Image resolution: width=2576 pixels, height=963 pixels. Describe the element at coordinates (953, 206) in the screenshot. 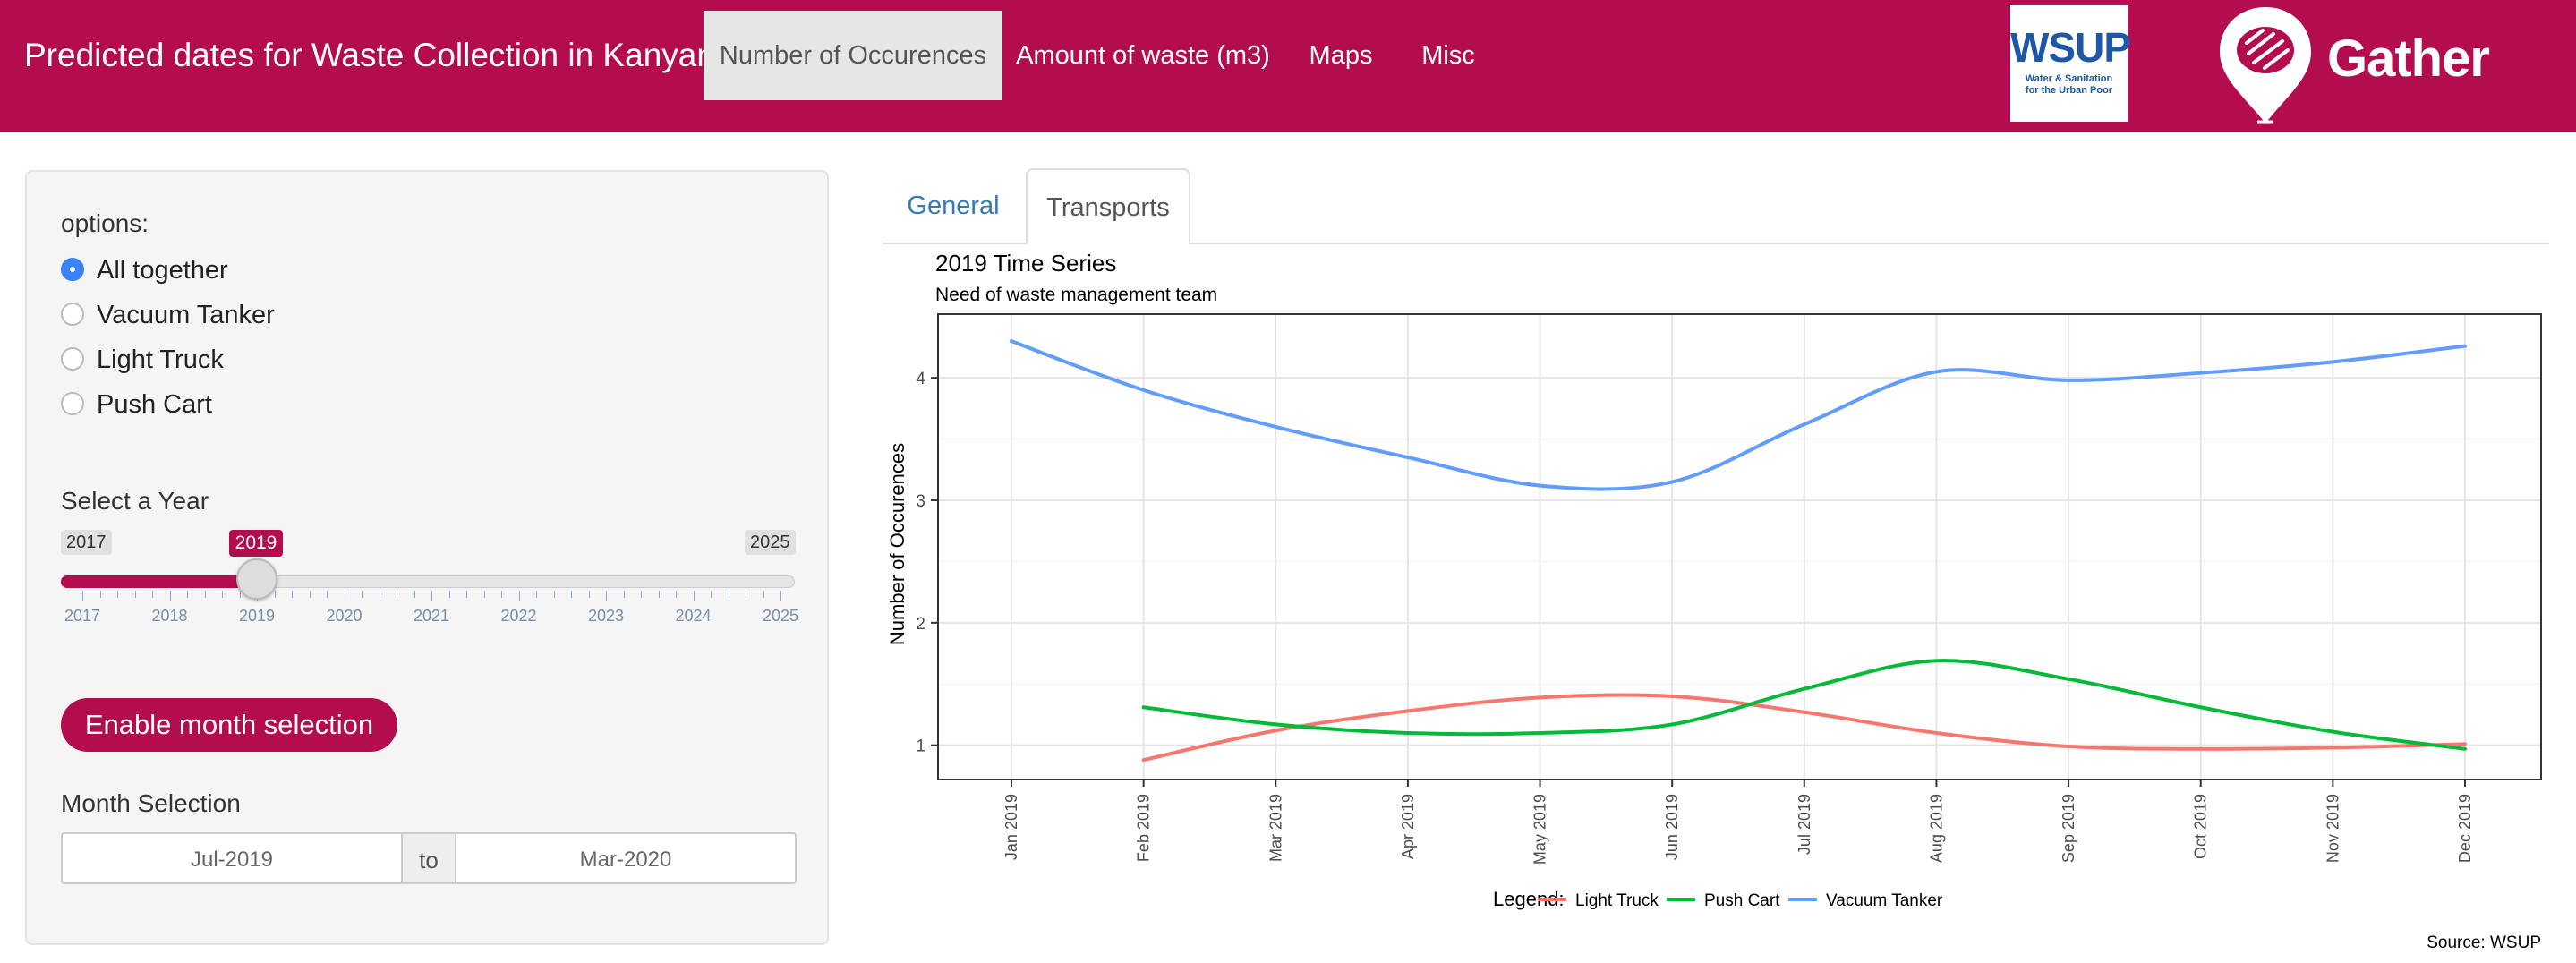

I see `tab-general: General` at that location.